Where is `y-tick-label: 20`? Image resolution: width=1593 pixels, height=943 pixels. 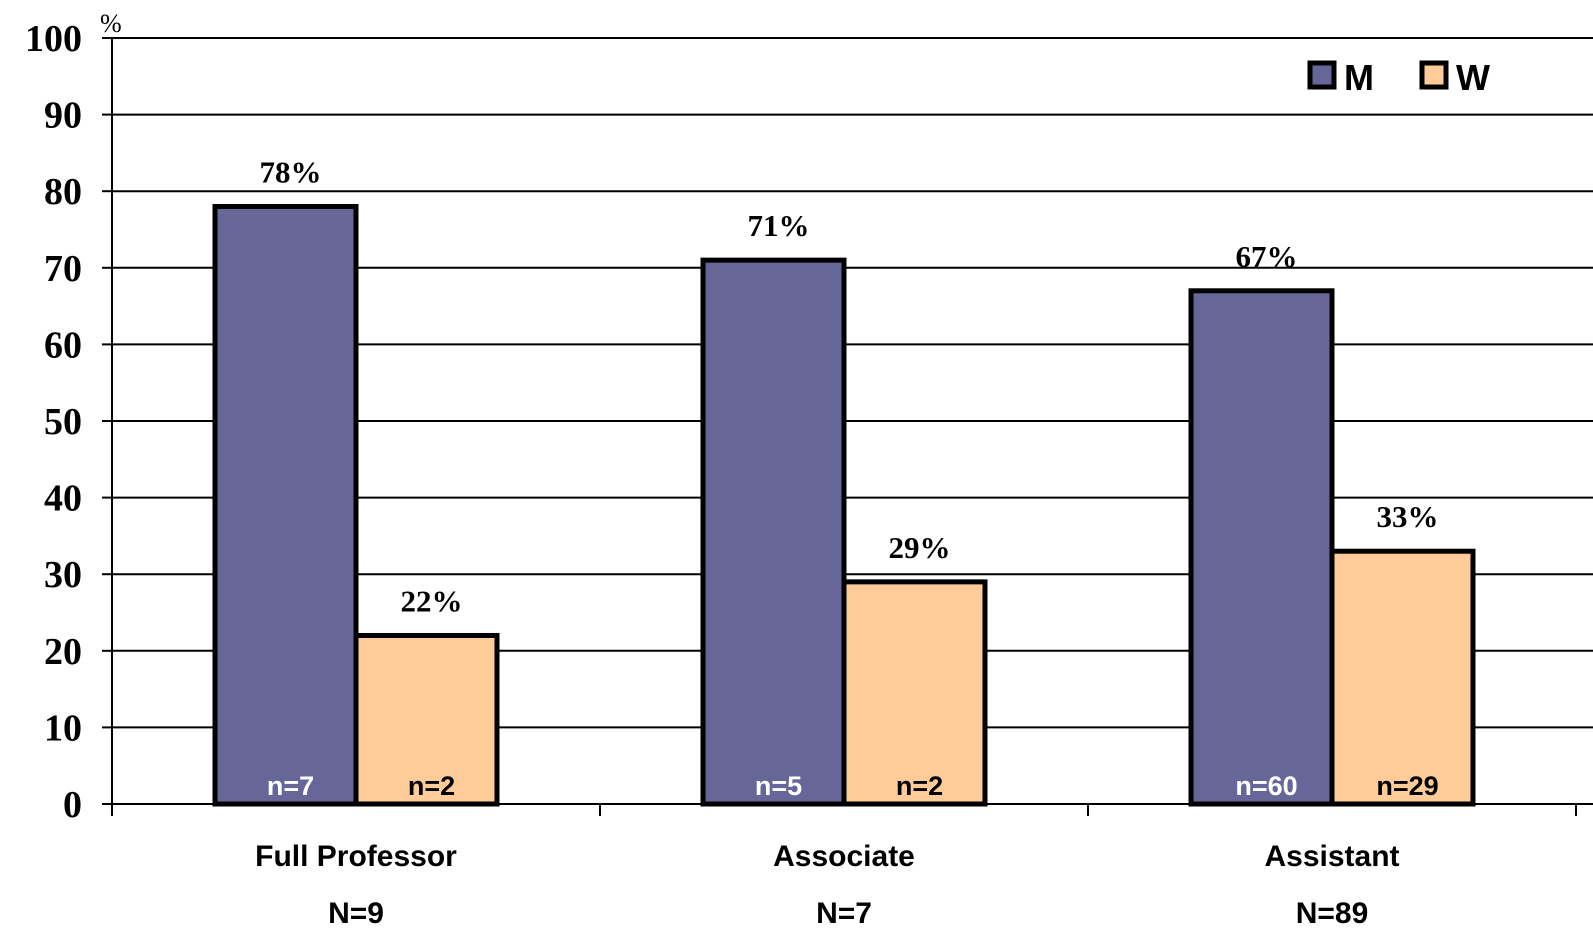 y-tick-label: 20 is located at coordinates (63, 652).